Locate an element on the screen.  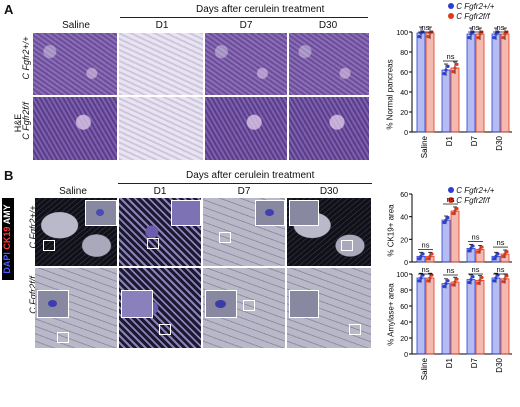
legend-a-item-1: C Fgfr2+/+ is located at coordinates (471, 7).